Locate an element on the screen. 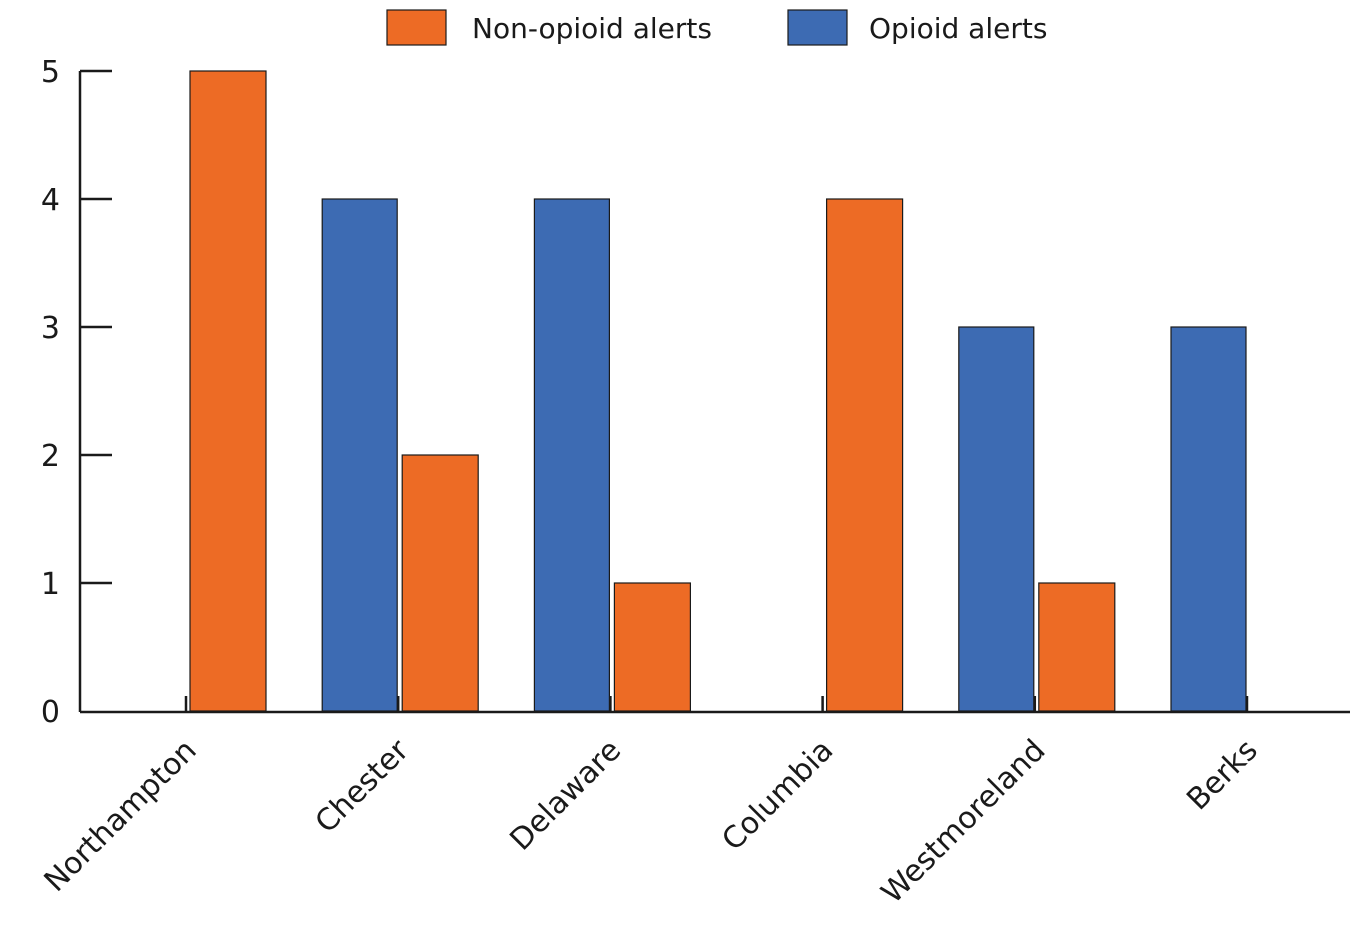 The height and width of the screenshot is (930, 1353). legend-label-2: Opioid alerts is located at coordinates (958, 28).